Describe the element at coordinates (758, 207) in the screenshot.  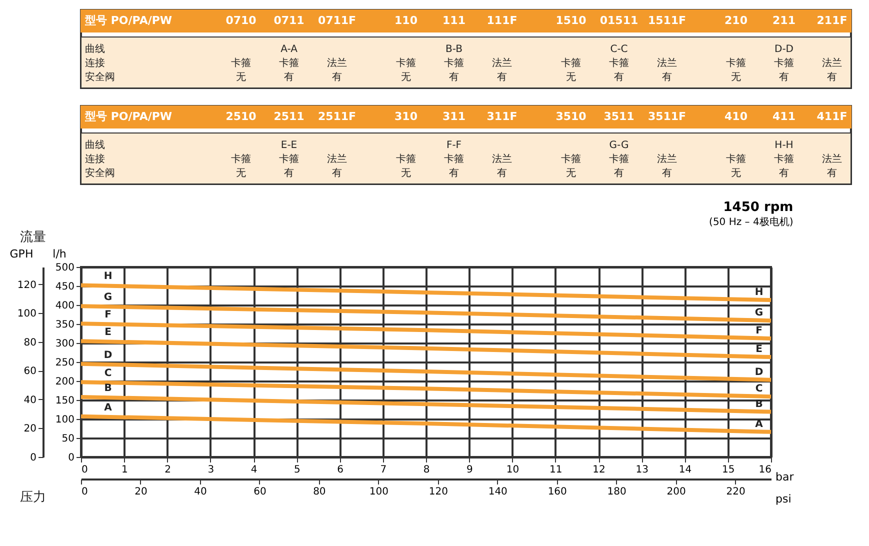
I see `chart-title: 1450 rpm` at that location.